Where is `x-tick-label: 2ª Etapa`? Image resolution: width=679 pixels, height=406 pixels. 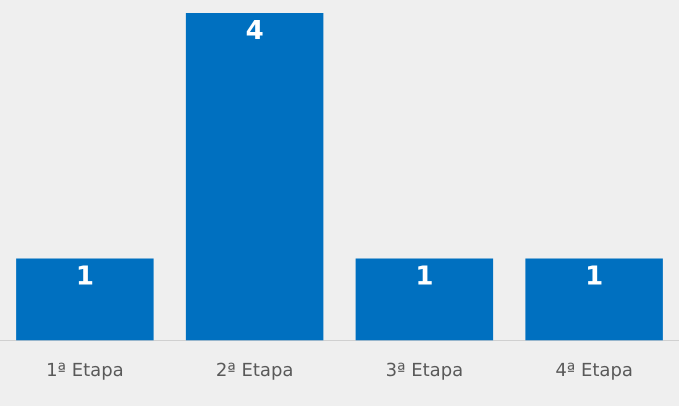 x-tick-label: 2ª Etapa is located at coordinates (255, 370).